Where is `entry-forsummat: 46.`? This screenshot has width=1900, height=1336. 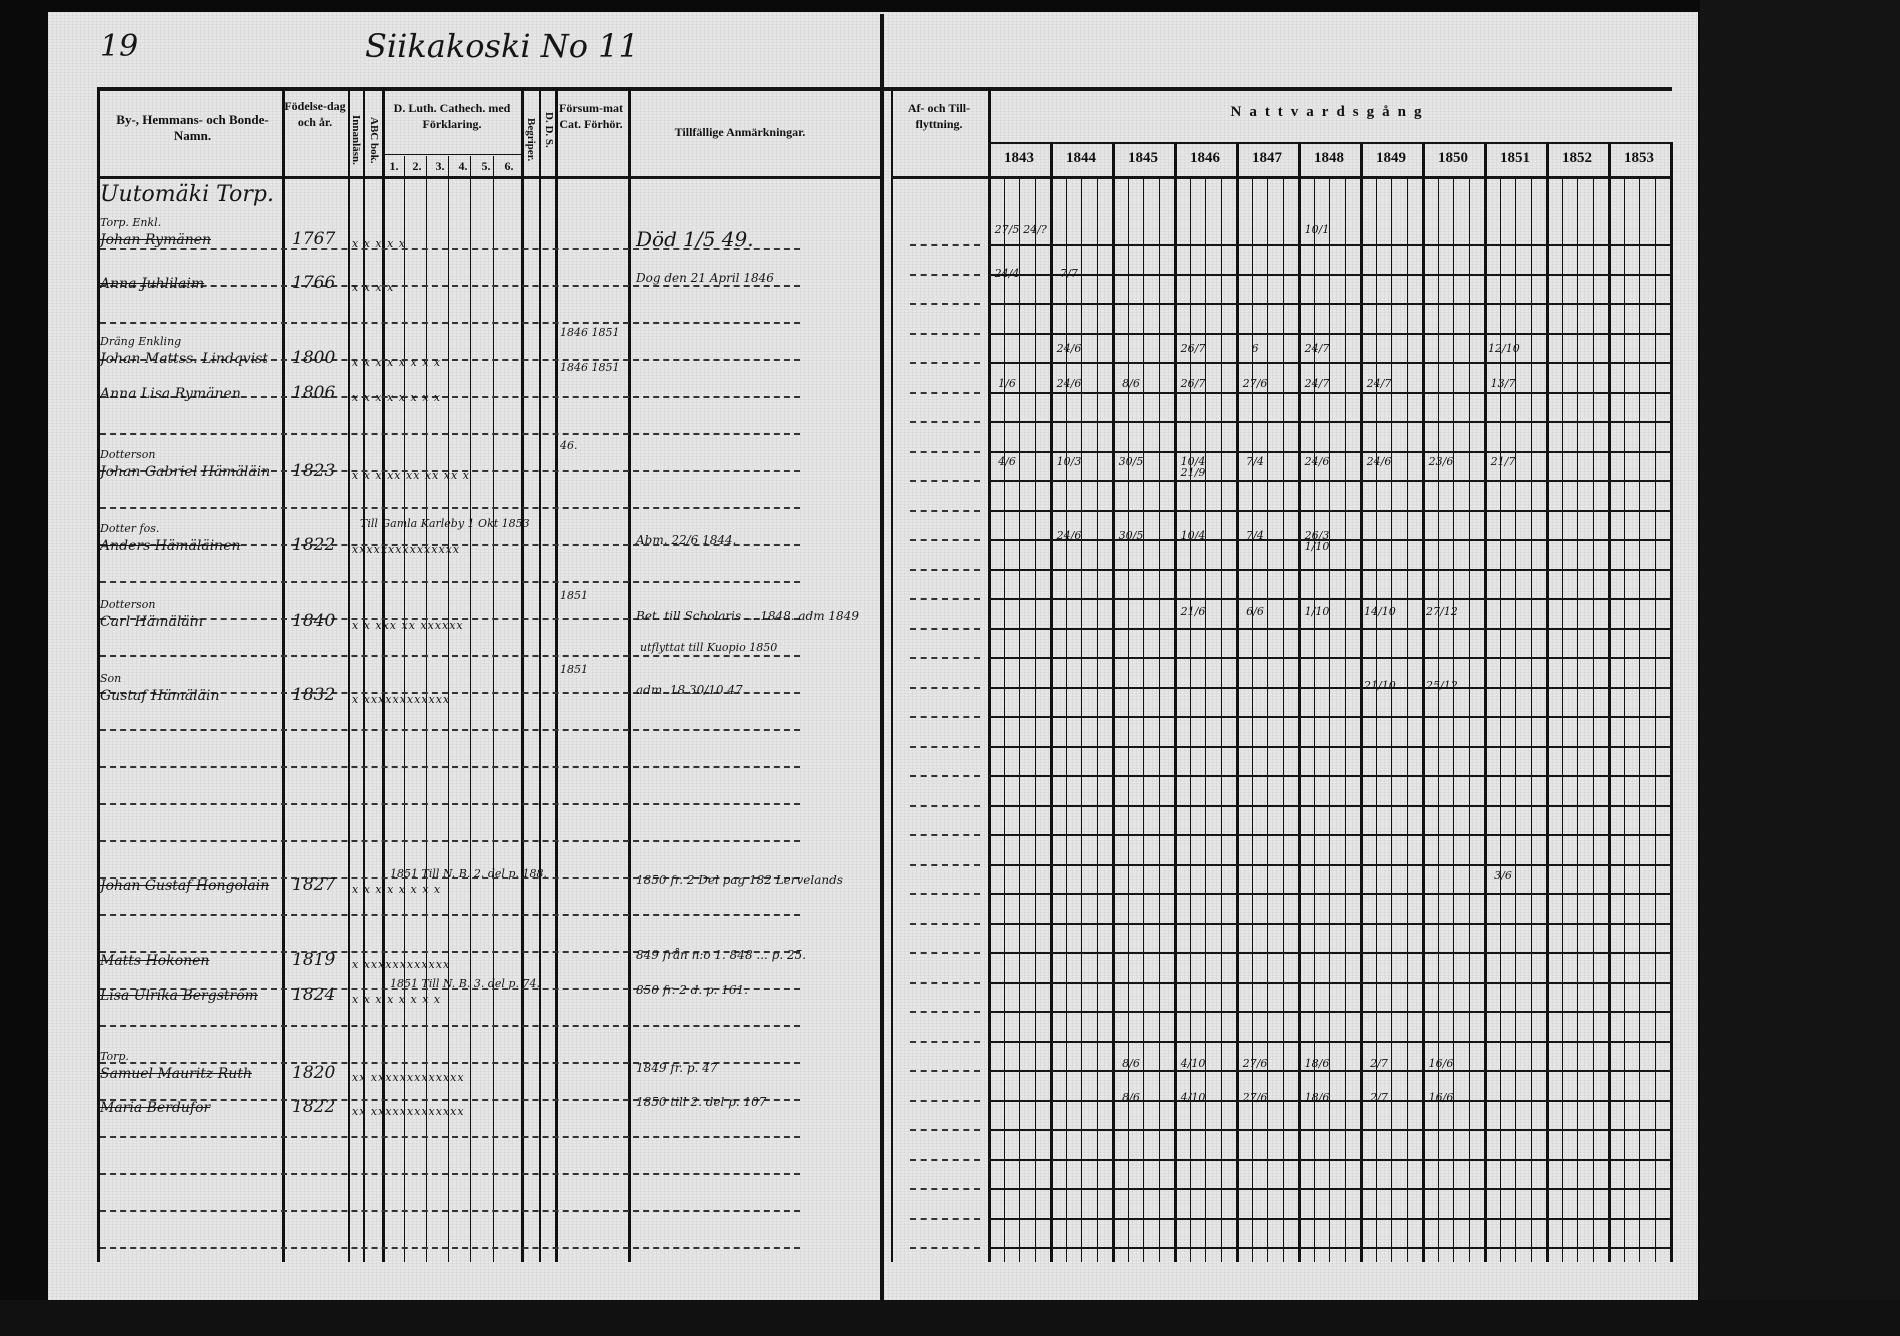 entry-forsummat: 46. is located at coordinates (569, 445).